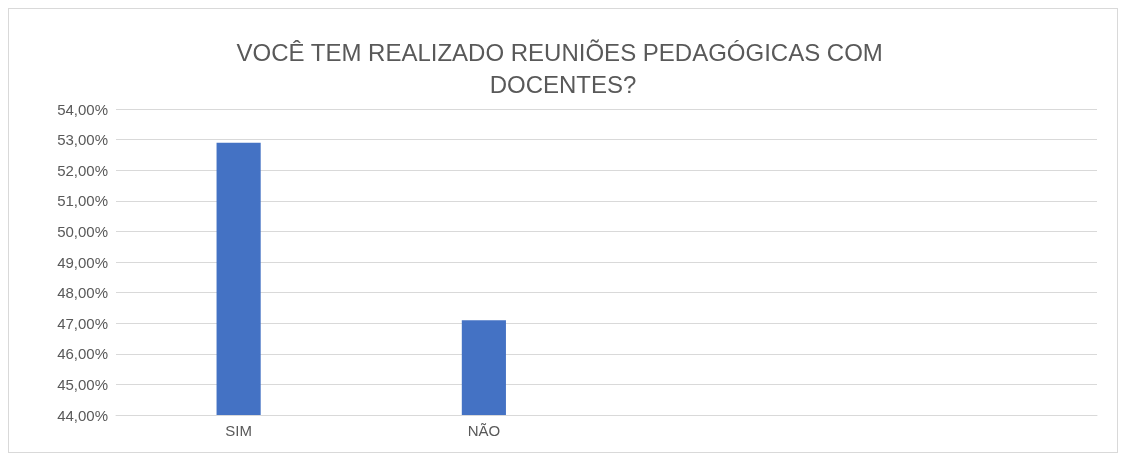 The width and height of the screenshot is (1132, 463). What do you see at coordinates (82, 231) in the screenshot?
I see `y-tick-label: 50,00%` at bounding box center [82, 231].